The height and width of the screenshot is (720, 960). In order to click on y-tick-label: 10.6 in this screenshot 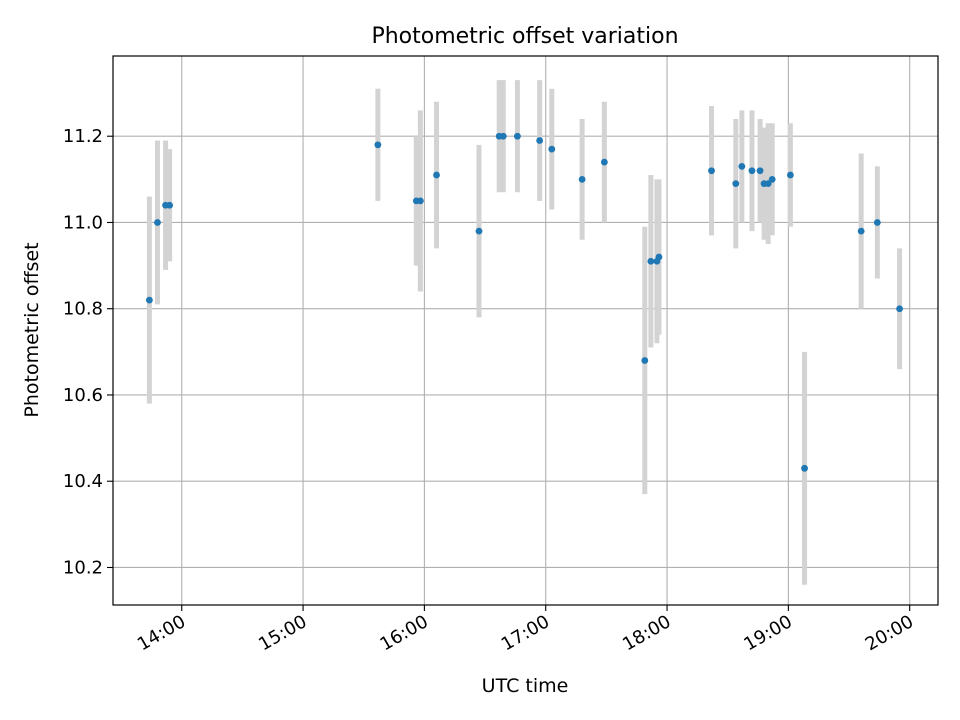, I will do `click(83, 395)`.